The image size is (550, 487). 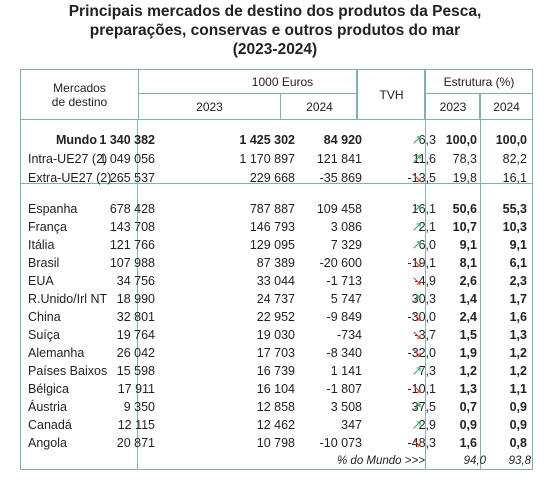 What do you see at coordinates (272, 209) in the screenshot?
I see `value-2024: 787 887` at bounding box center [272, 209].